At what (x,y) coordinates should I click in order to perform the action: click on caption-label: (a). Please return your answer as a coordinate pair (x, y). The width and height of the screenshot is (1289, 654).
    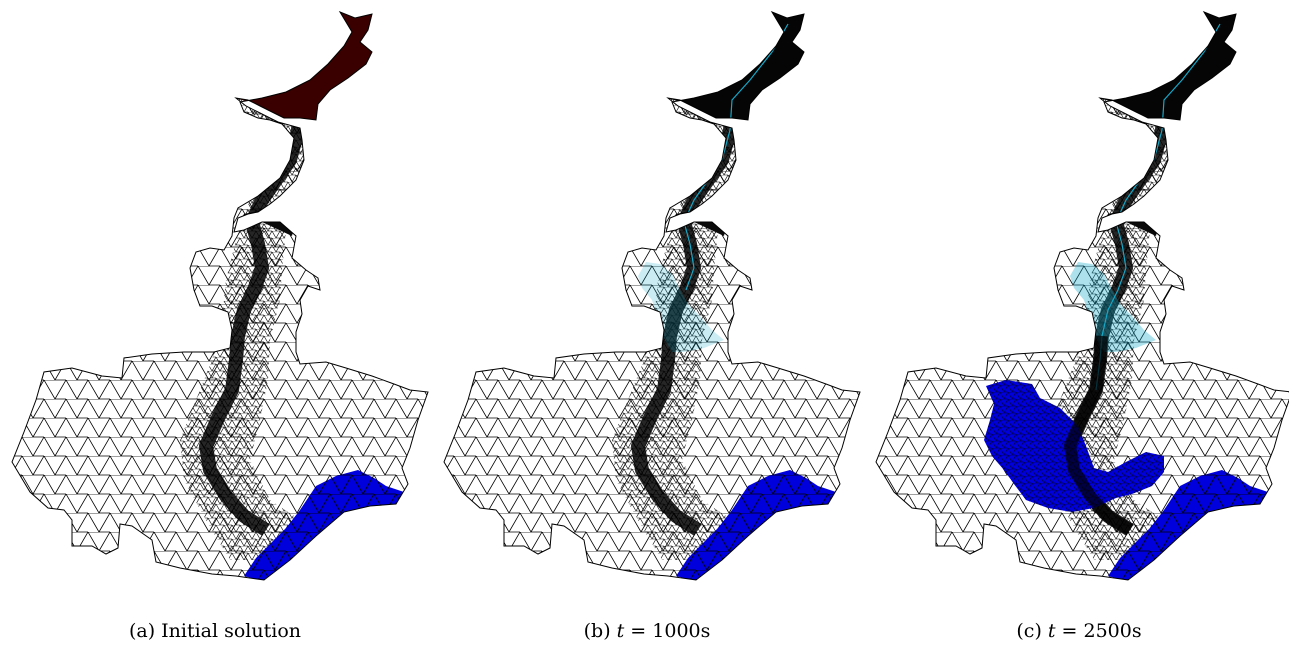
    Looking at the image, I should click on (142, 631).